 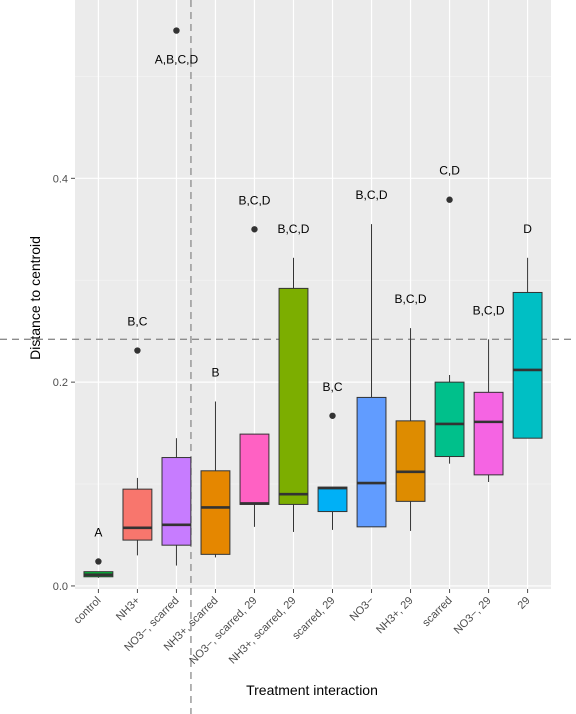 What do you see at coordinates (449, 171) in the screenshot?
I see `significance-label: C,D` at bounding box center [449, 171].